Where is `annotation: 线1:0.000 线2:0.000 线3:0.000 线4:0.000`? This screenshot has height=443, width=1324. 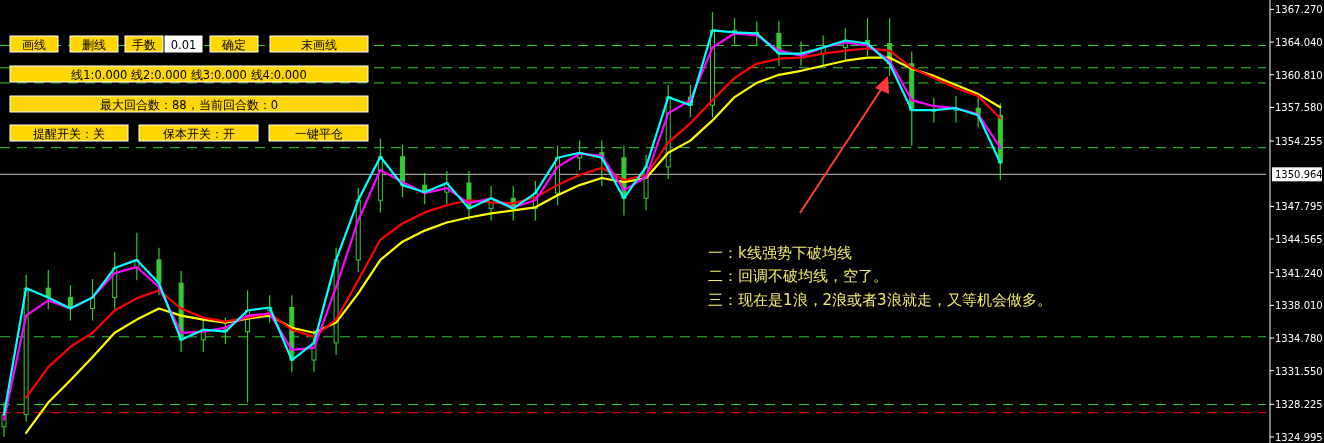
annotation: 线1:0.000 线2:0.000 线3:0.000 线4:0.000 is located at coordinates (189, 74).